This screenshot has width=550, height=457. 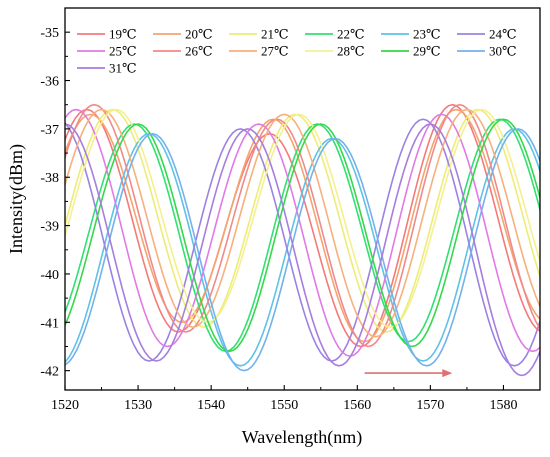 I want to click on y-tick-label: -36, so click(x=49, y=82).